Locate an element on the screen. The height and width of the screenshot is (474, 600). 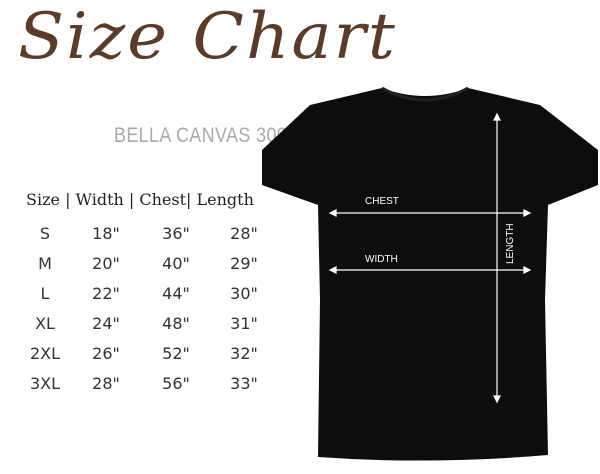
length-cell: 28" is located at coordinates (244, 233).